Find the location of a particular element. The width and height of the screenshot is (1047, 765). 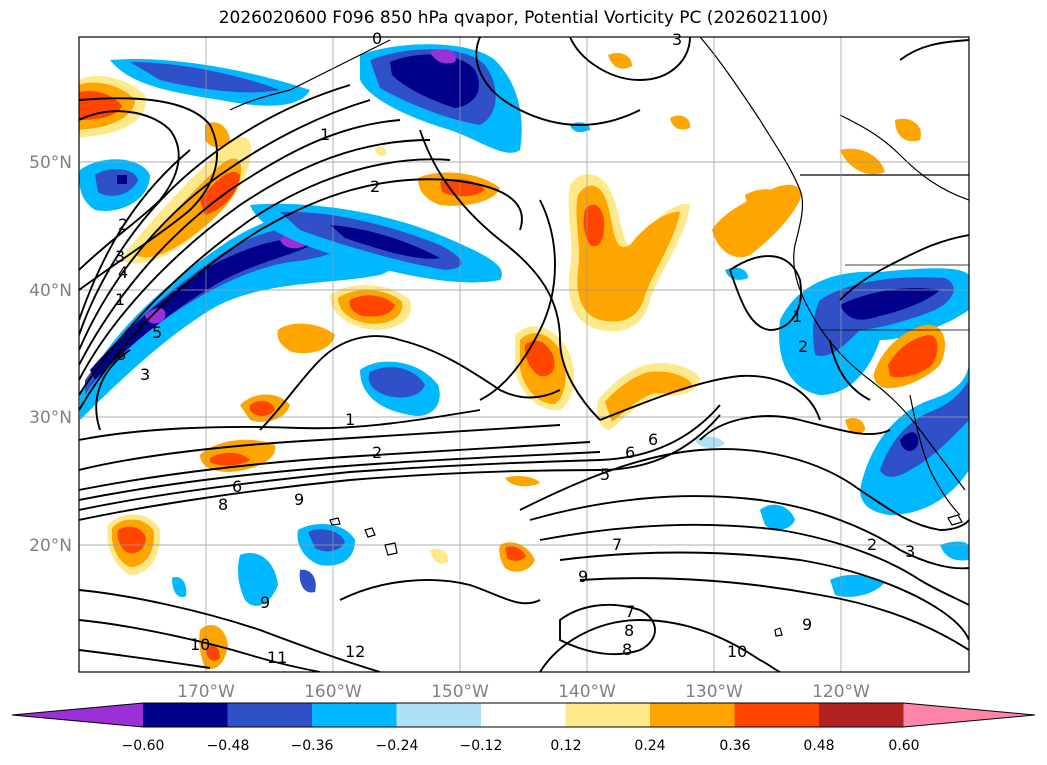

contour-label: 12 is located at coordinates (355, 651).